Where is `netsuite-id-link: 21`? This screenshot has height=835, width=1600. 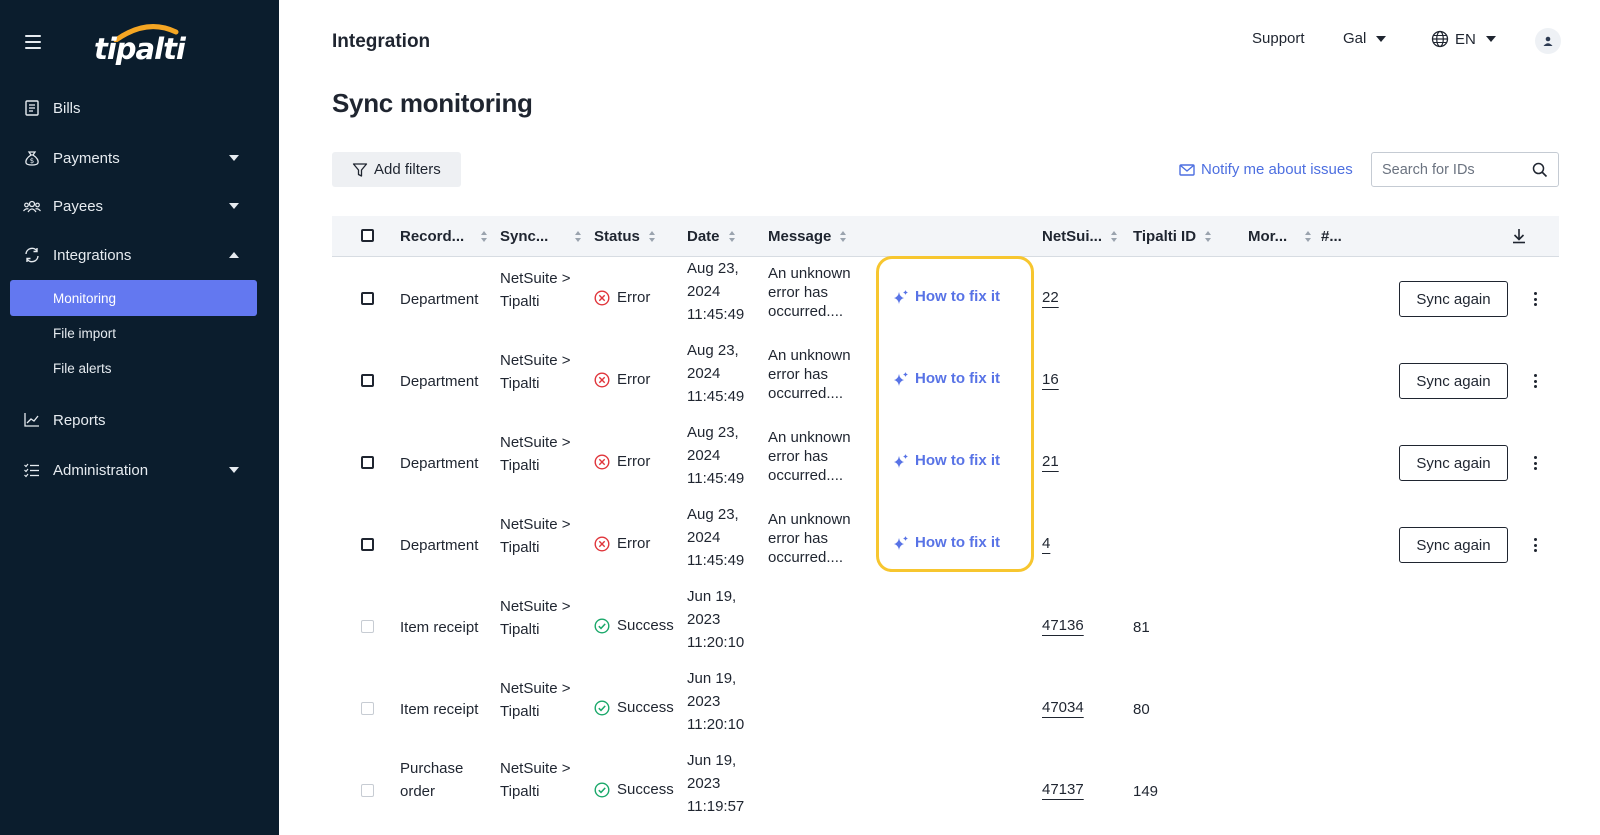
netsuite-id-link: 21 is located at coordinates (1050, 461).